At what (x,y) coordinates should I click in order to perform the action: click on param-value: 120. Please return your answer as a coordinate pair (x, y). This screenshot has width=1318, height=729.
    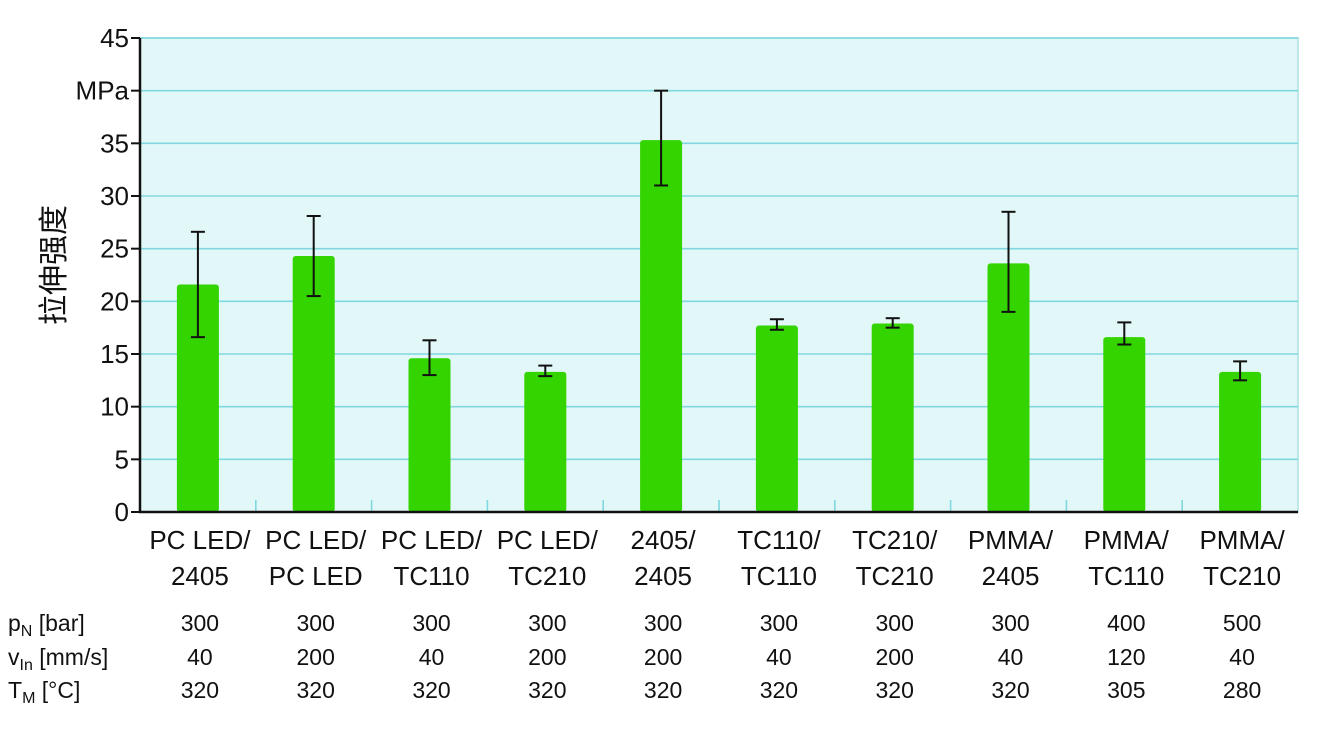
    Looking at the image, I should click on (1126, 657).